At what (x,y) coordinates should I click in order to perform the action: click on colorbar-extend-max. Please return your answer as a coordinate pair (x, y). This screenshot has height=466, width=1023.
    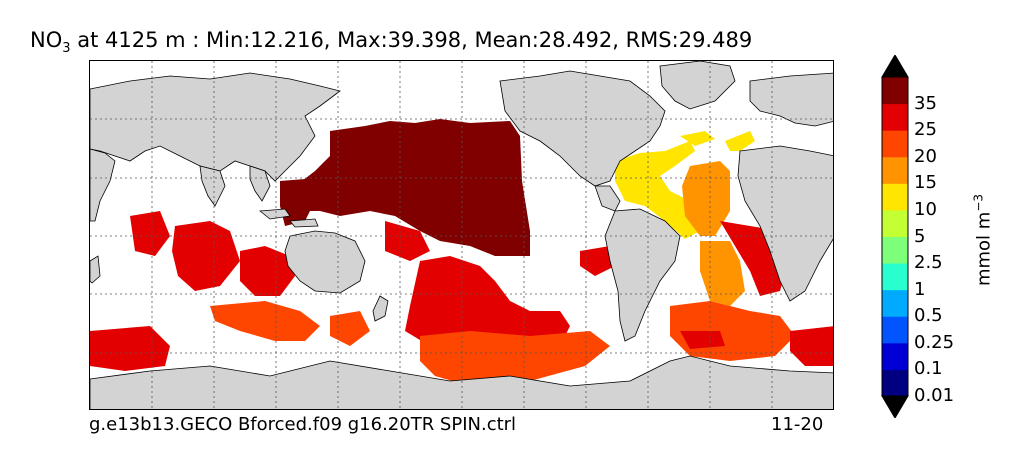
    Looking at the image, I should click on (895, 66).